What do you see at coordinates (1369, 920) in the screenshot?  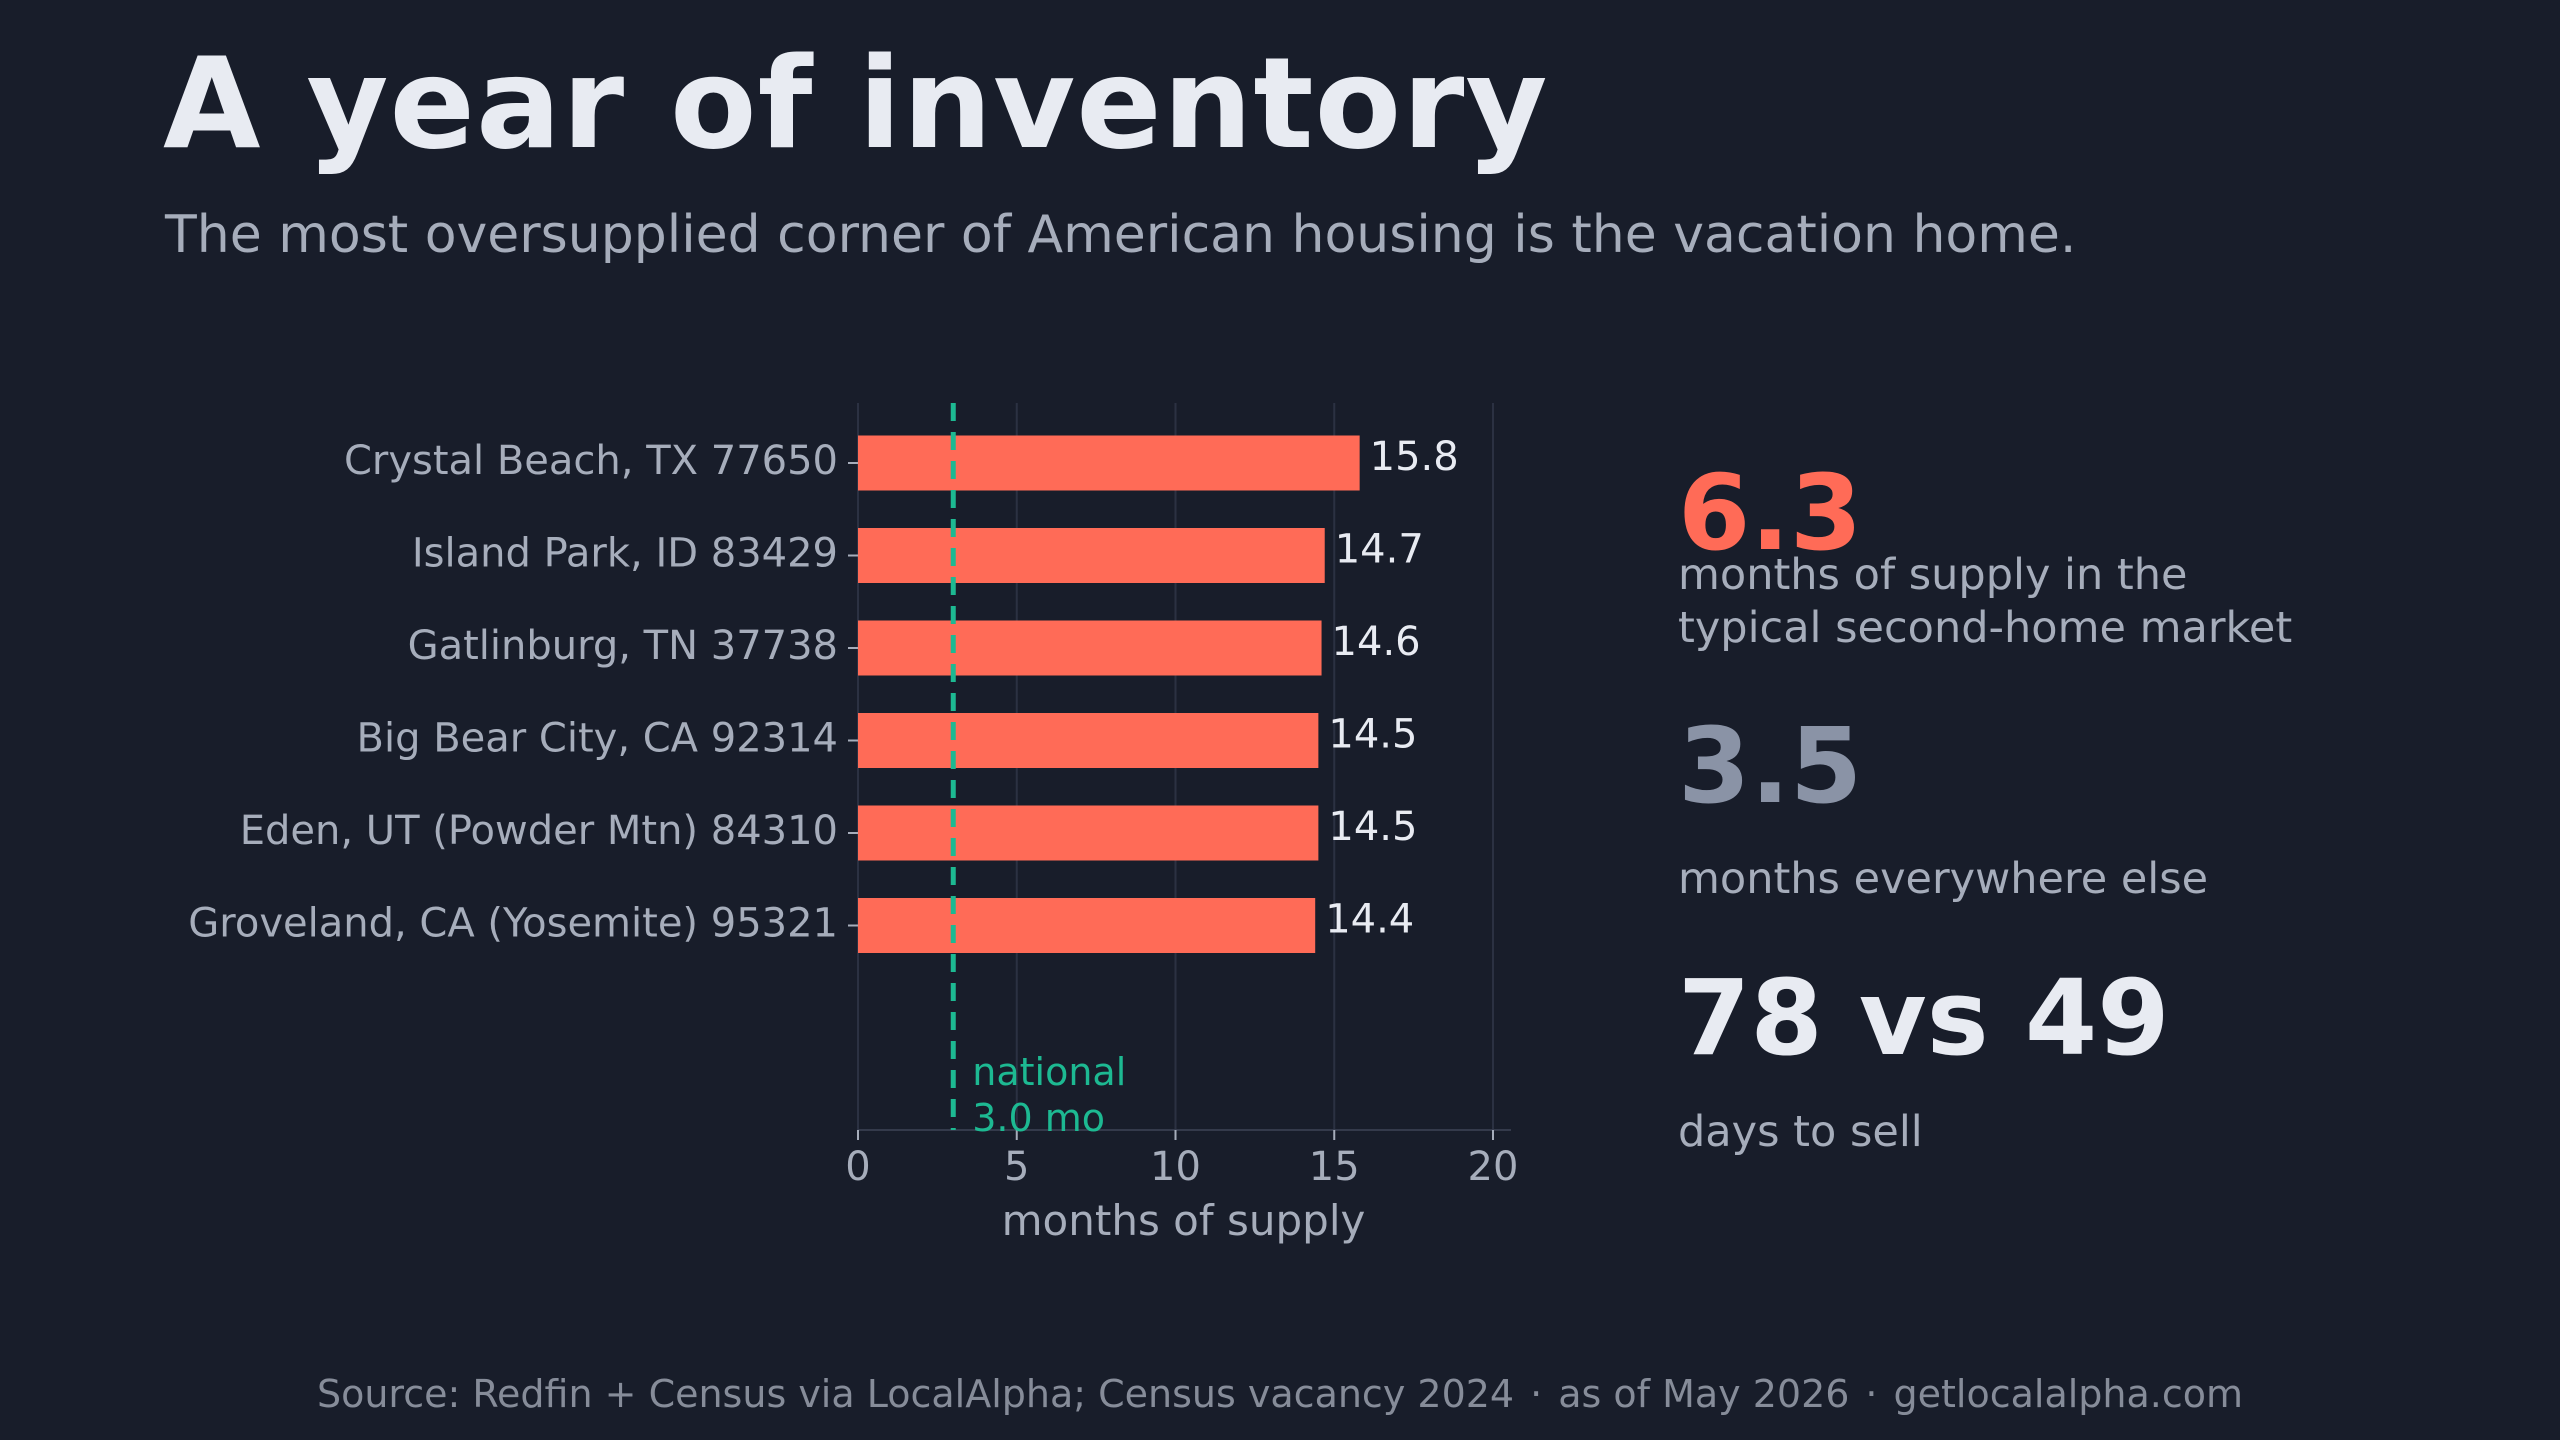 I see `value-label: 14.4` at bounding box center [1369, 920].